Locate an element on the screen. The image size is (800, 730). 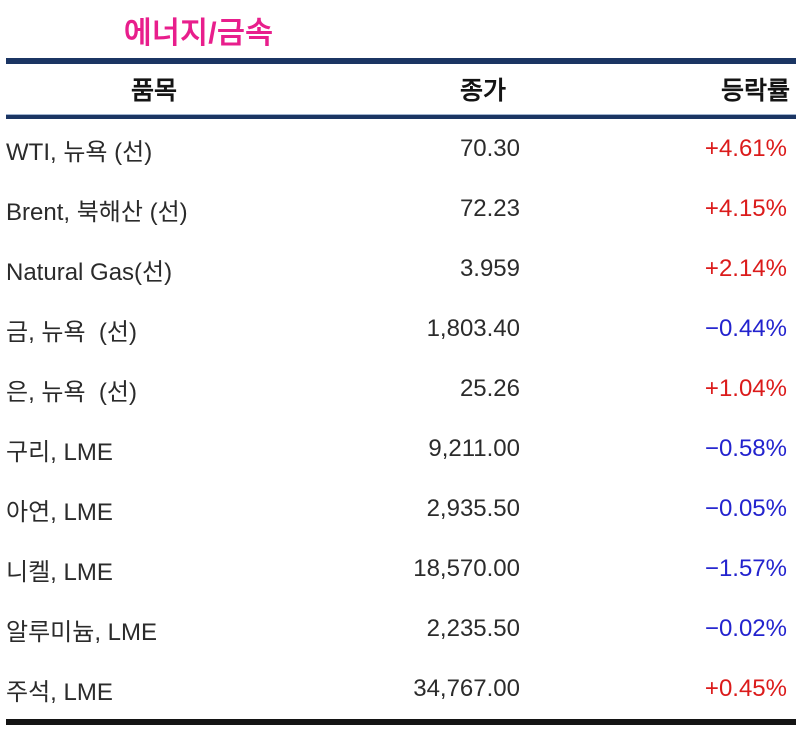
close-price: 72.23 is located at coordinates (489, 208).